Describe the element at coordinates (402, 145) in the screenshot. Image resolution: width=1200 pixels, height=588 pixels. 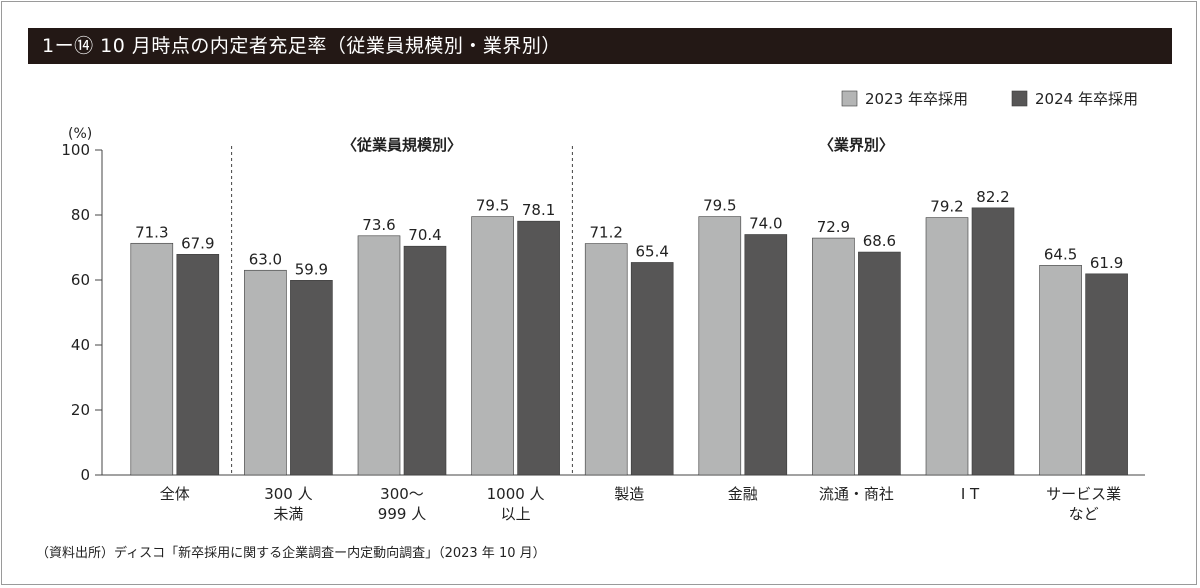
I see `group-label: 〈従業員規模別〉` at that location.